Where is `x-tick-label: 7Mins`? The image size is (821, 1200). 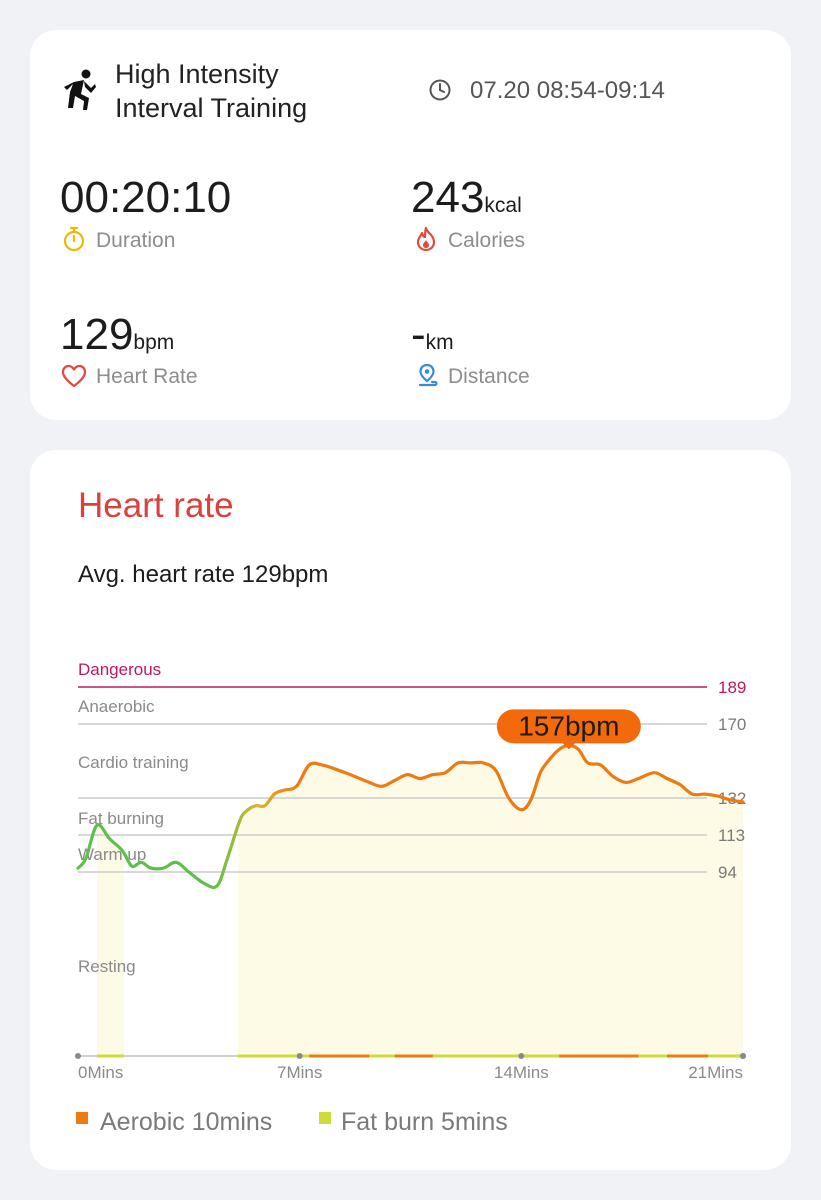
x-tick-label: 7Mins is located at coordinates (299, 1072).